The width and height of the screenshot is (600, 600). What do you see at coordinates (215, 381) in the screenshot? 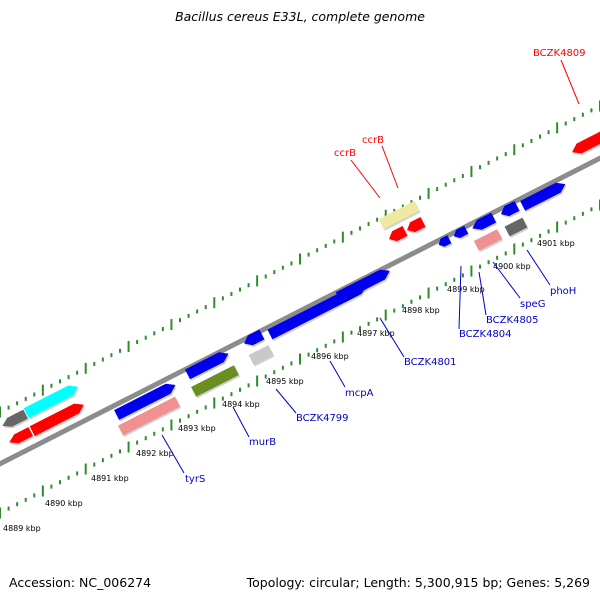
I see `gene-olive-box` at bounding box center [215, 381].